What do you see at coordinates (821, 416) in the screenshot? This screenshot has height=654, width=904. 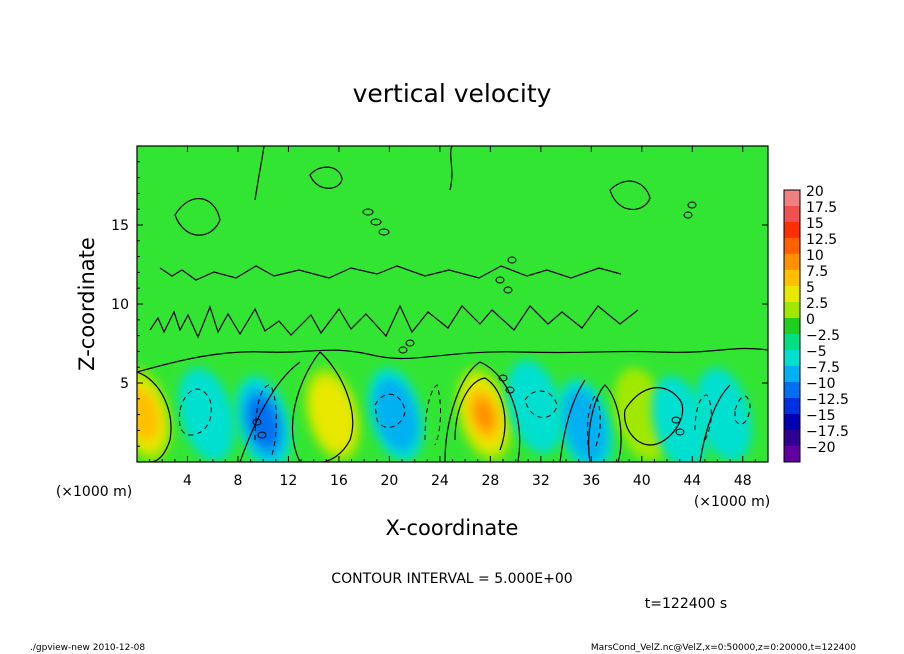 I see `colorbar-label: −15` at bounding box center [821, 416].